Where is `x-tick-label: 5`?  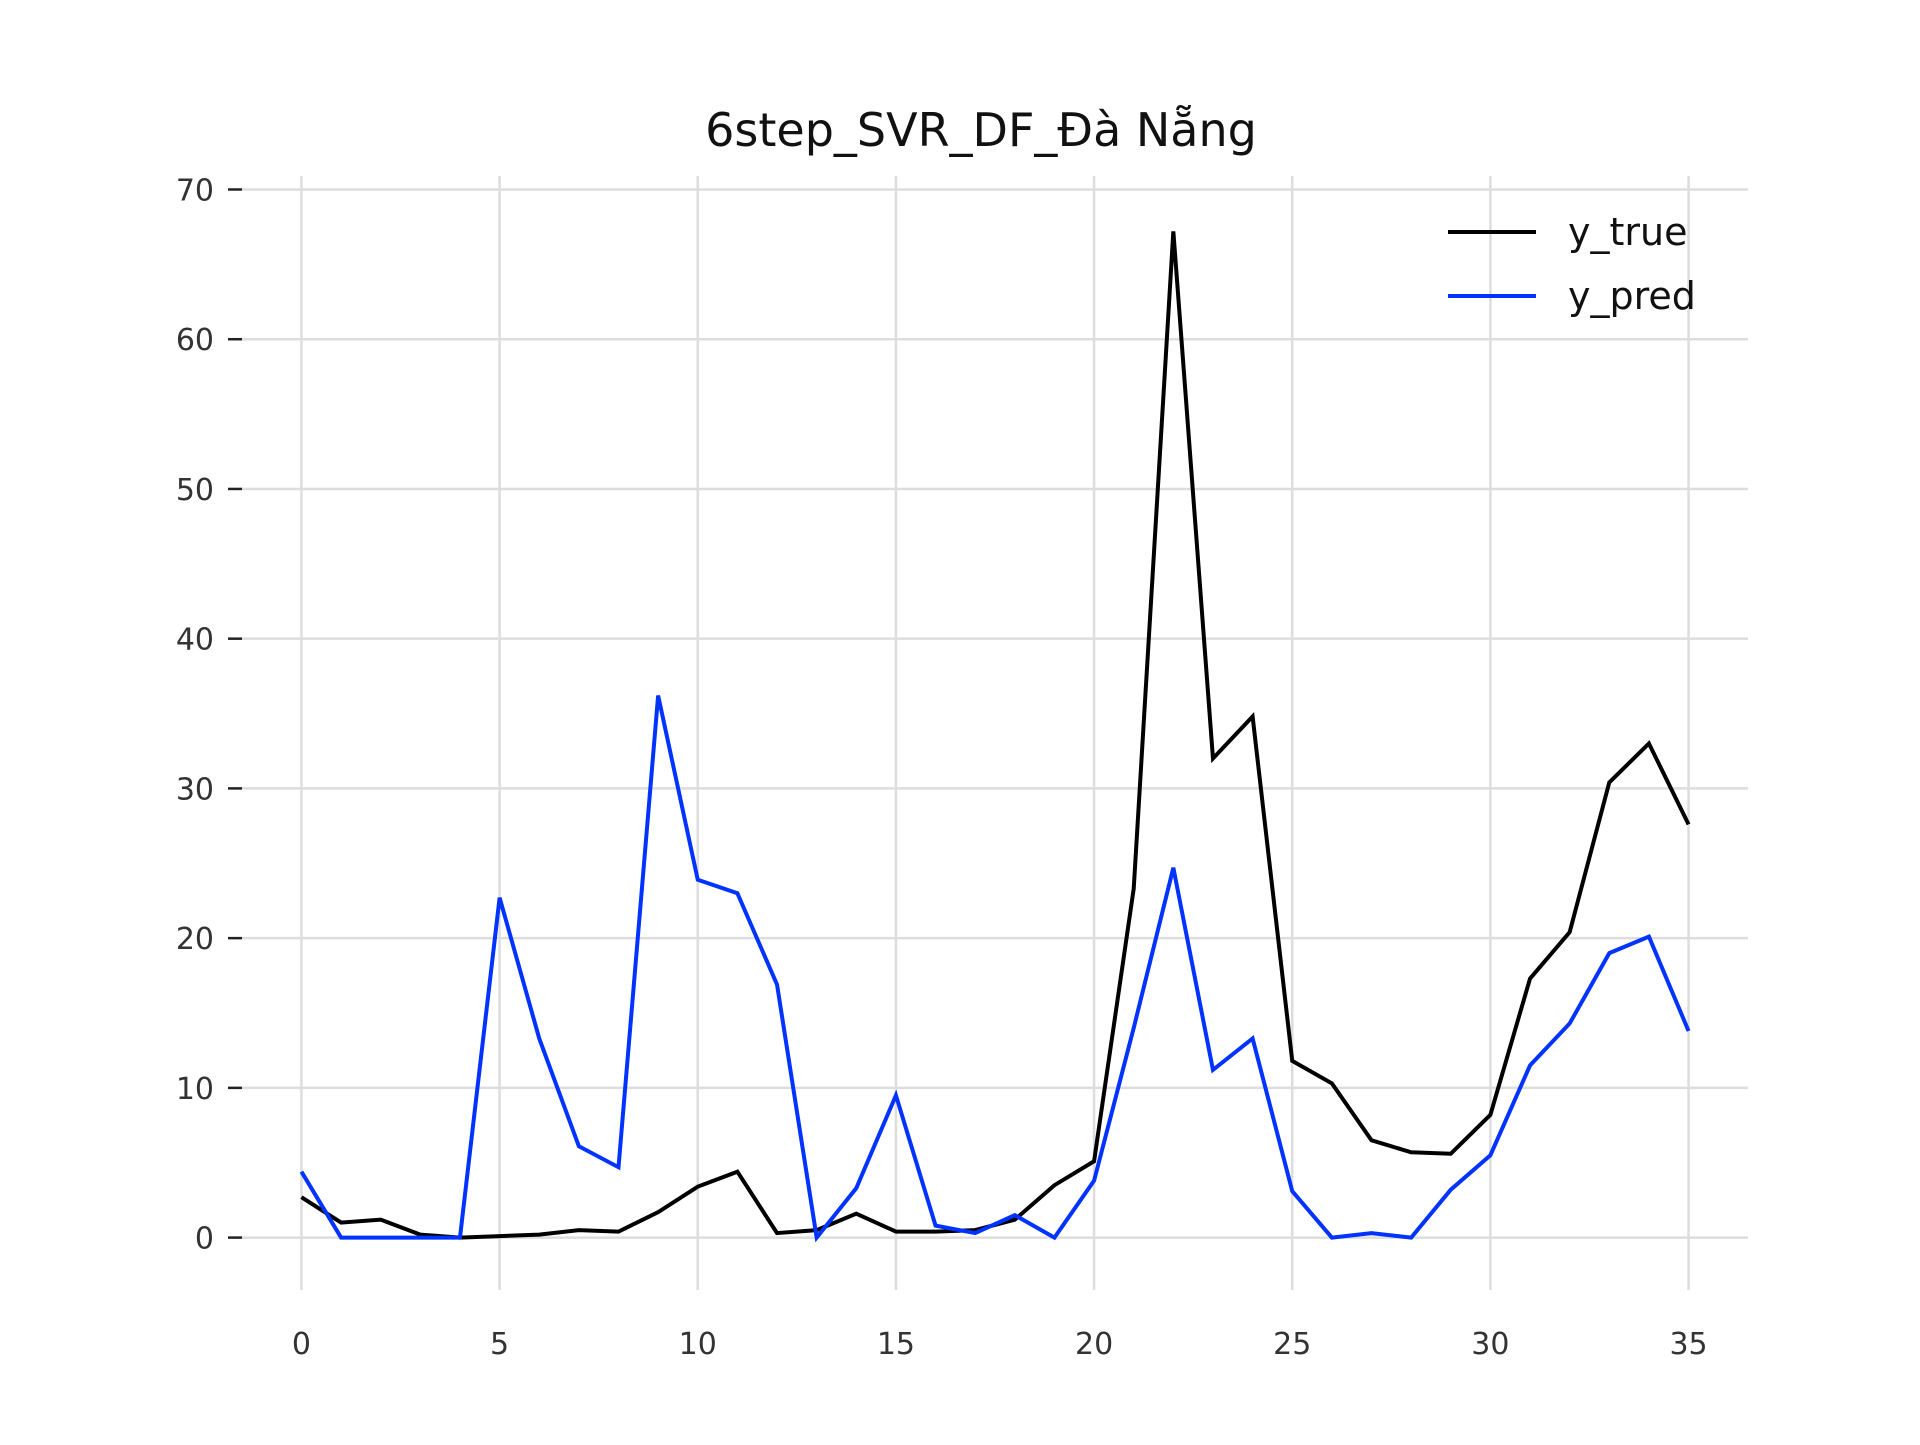
x-tick-label: 5 is located at coordinates (499, 1344).